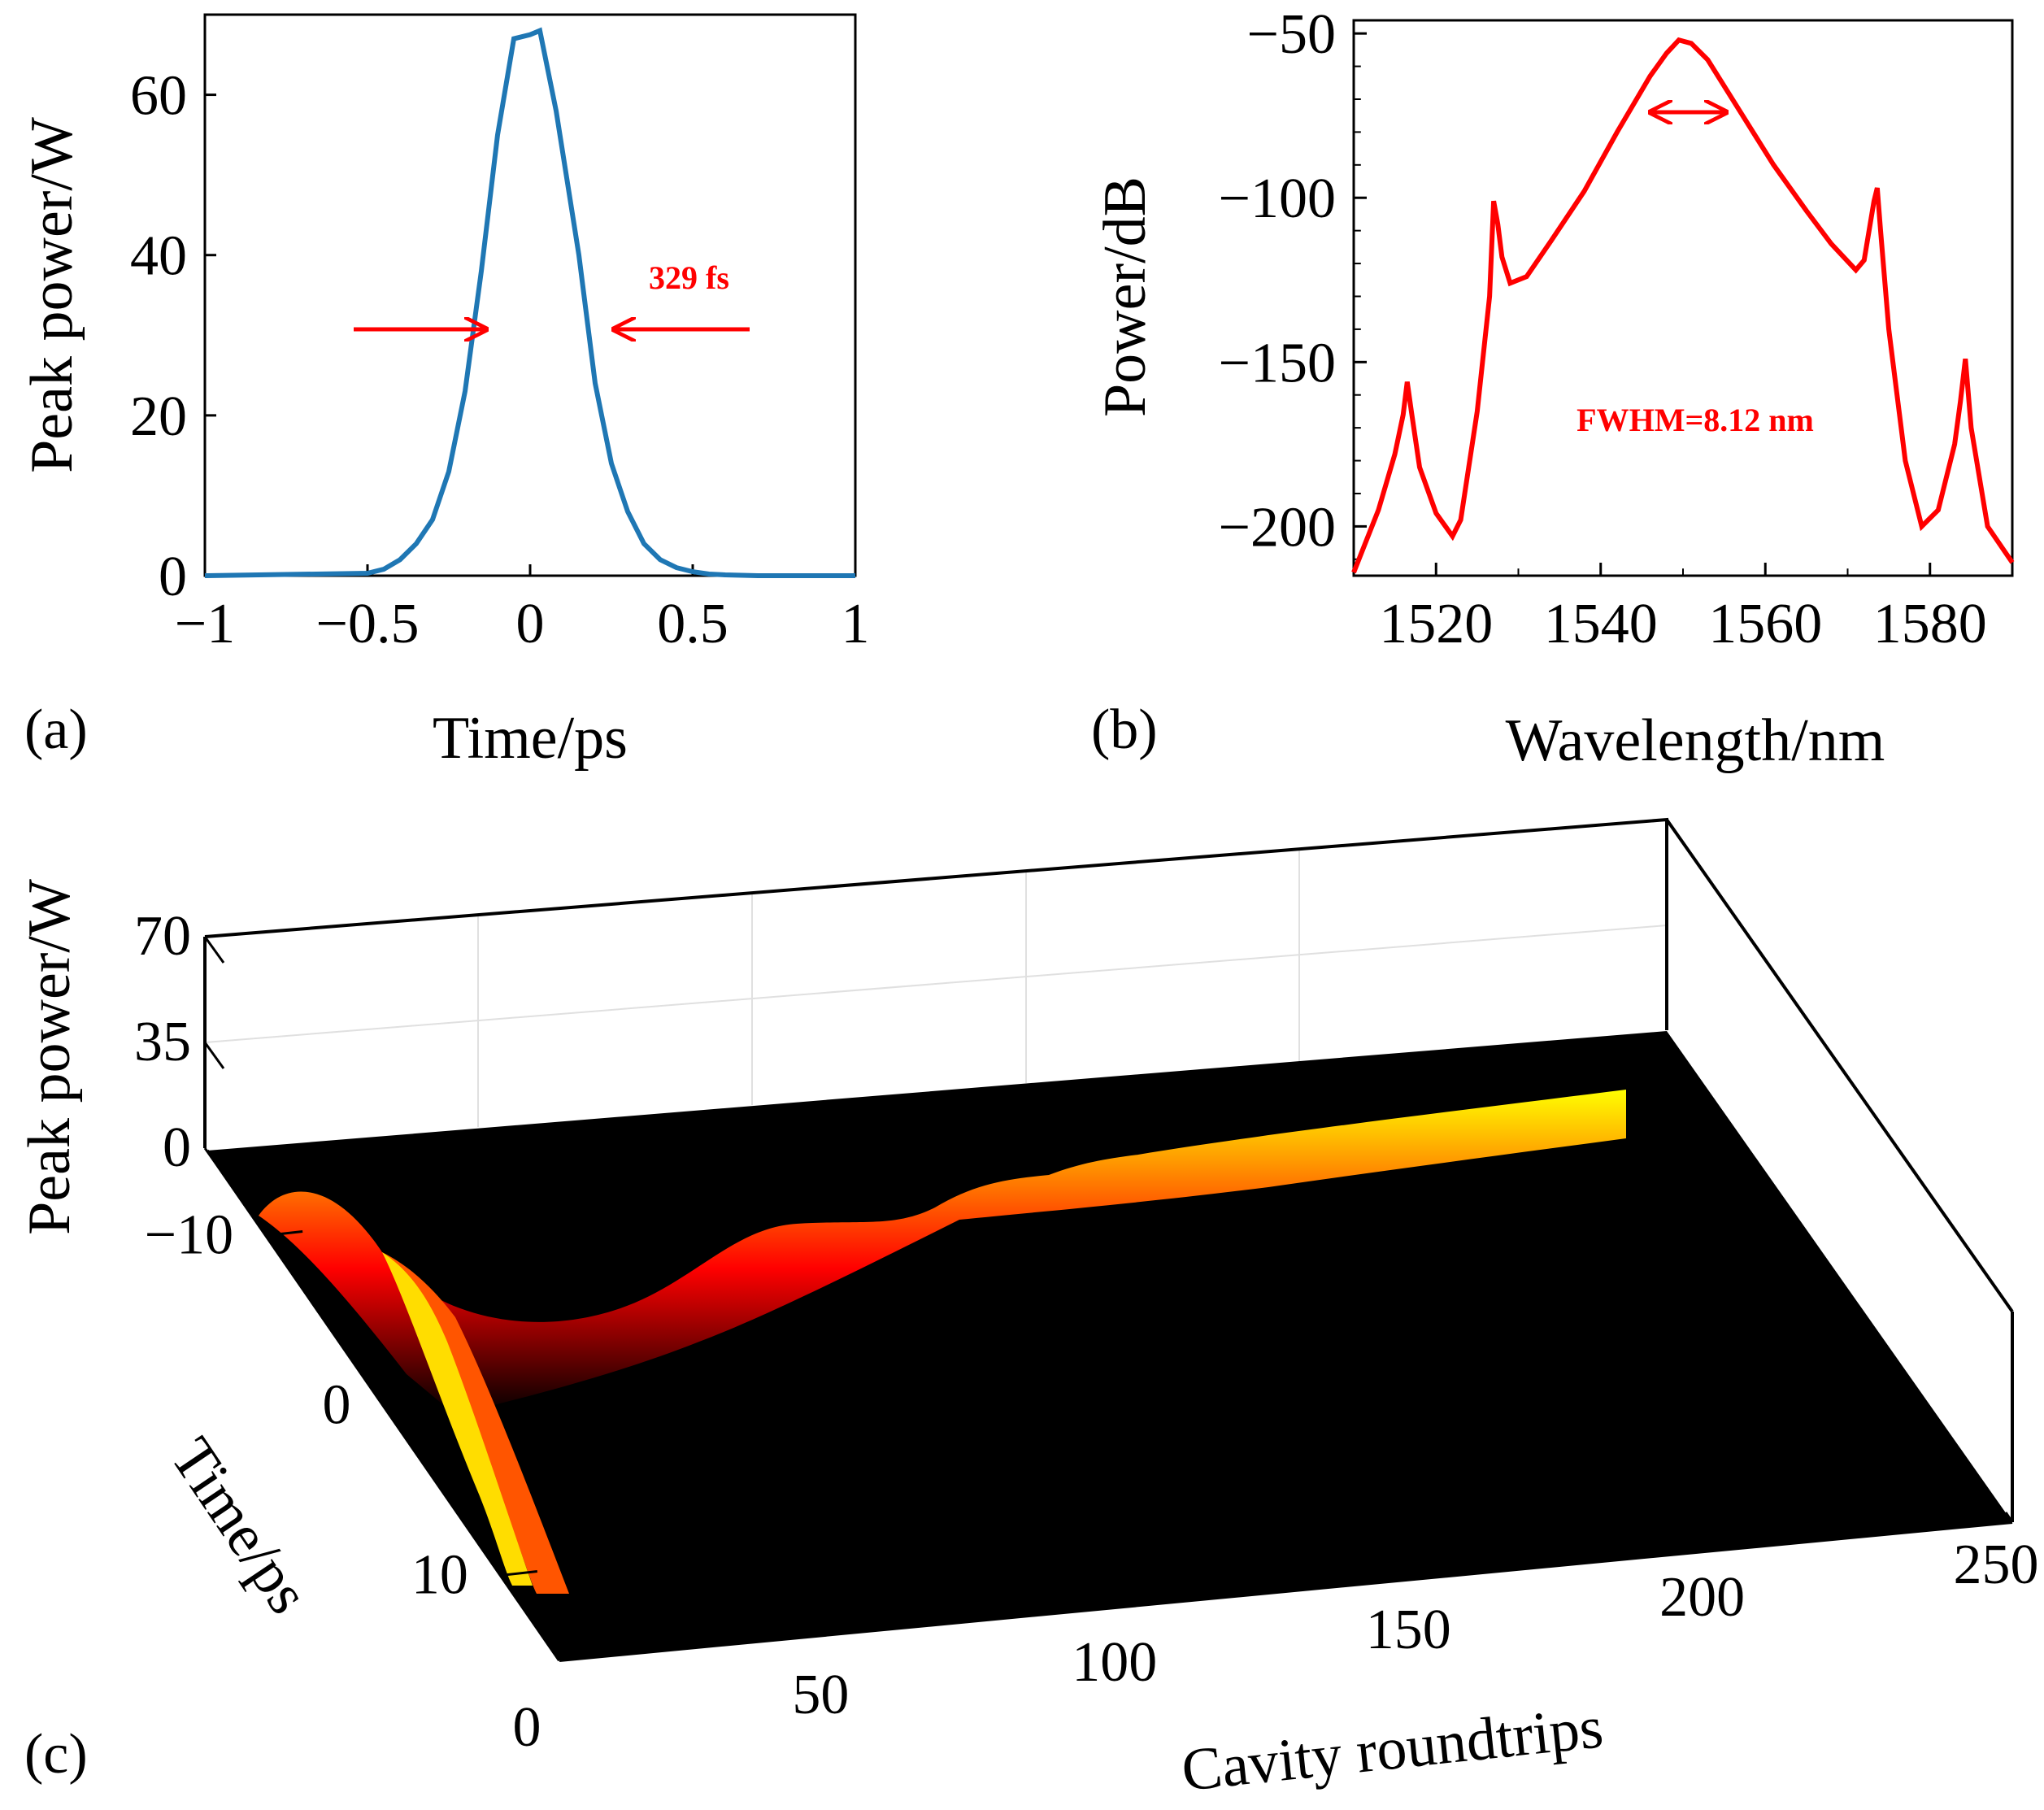  I want to click on panel-b-ticks: 1520 1540 1560 1580 −50 −100 −150 −200, so click(1616, 329).